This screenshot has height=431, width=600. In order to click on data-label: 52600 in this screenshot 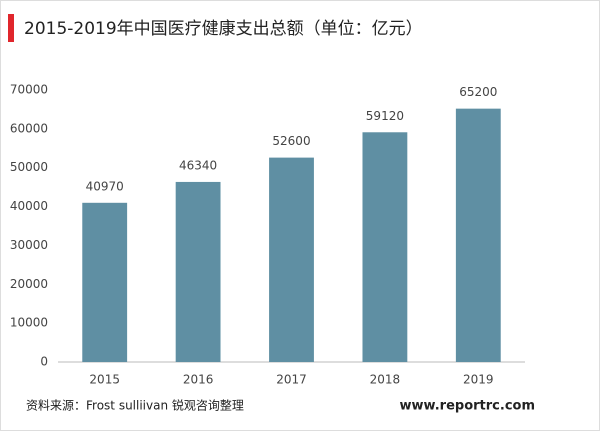, I will do `click(291, 141)`.